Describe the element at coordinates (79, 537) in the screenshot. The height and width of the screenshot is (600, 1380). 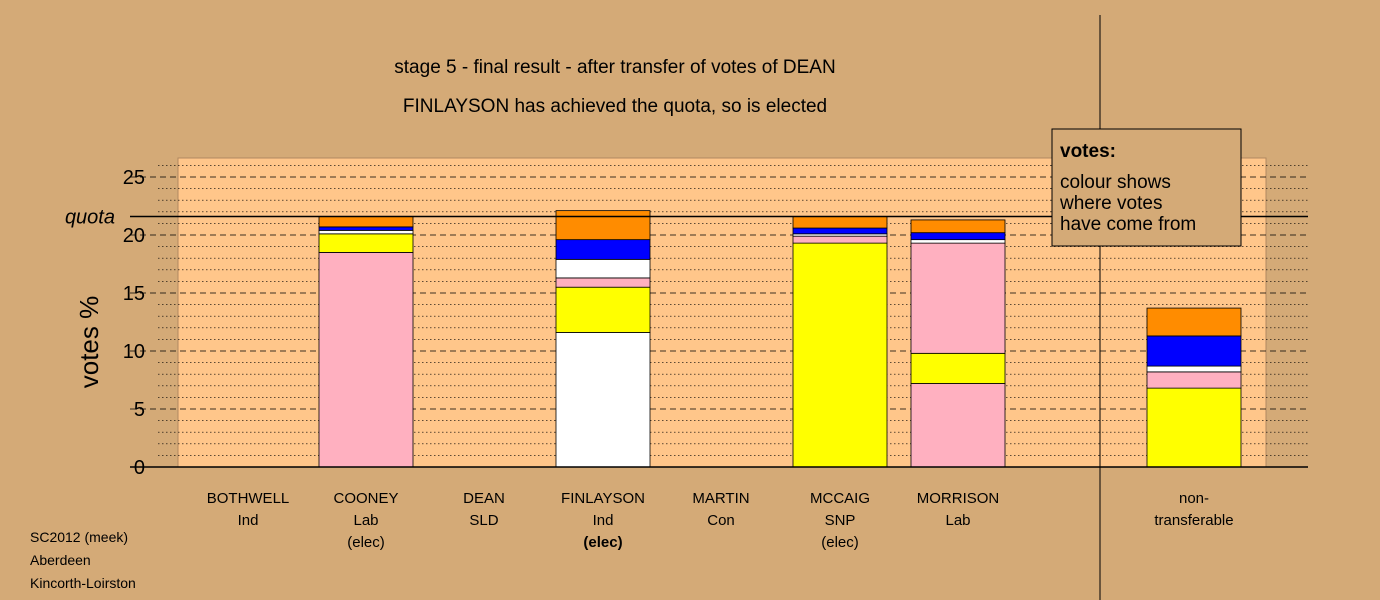
I see `footer-line-1: SC2012 (meek)` at that location.